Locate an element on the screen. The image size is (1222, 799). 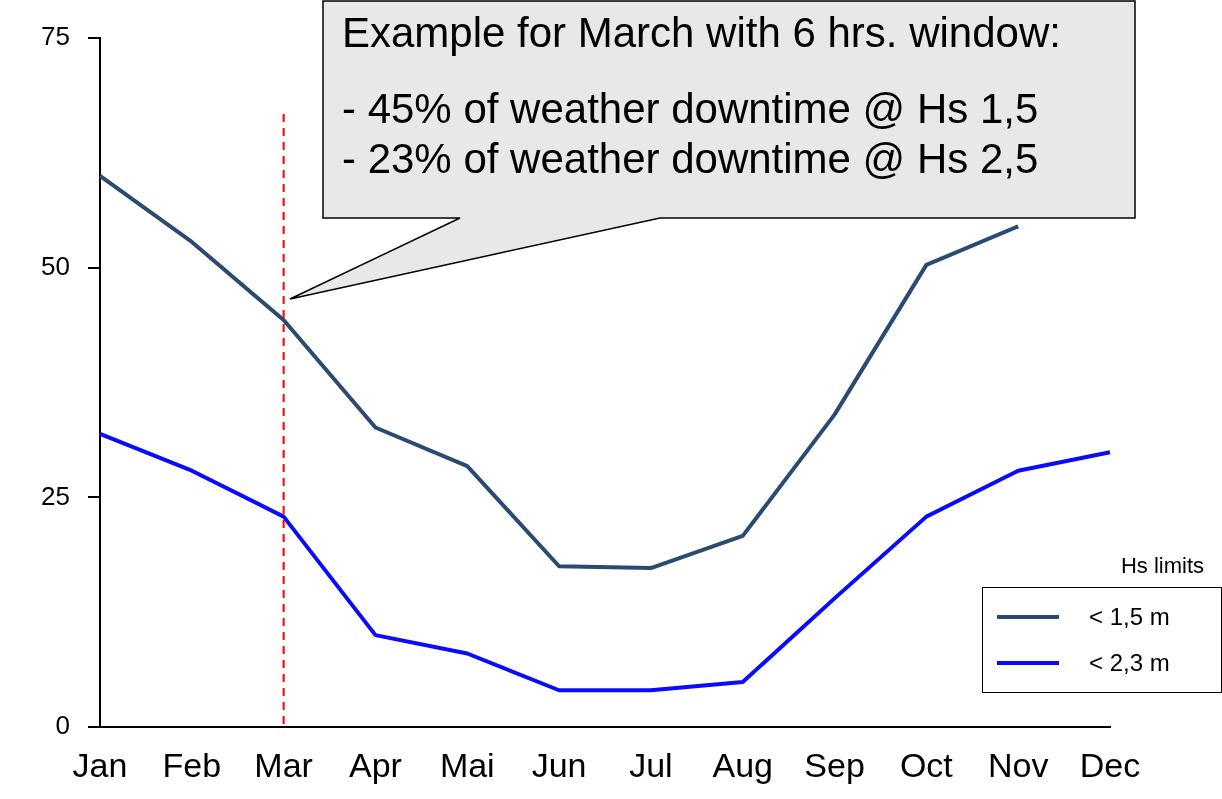
legend-label: < 1,5 m is located at coordinates (1129, 617).